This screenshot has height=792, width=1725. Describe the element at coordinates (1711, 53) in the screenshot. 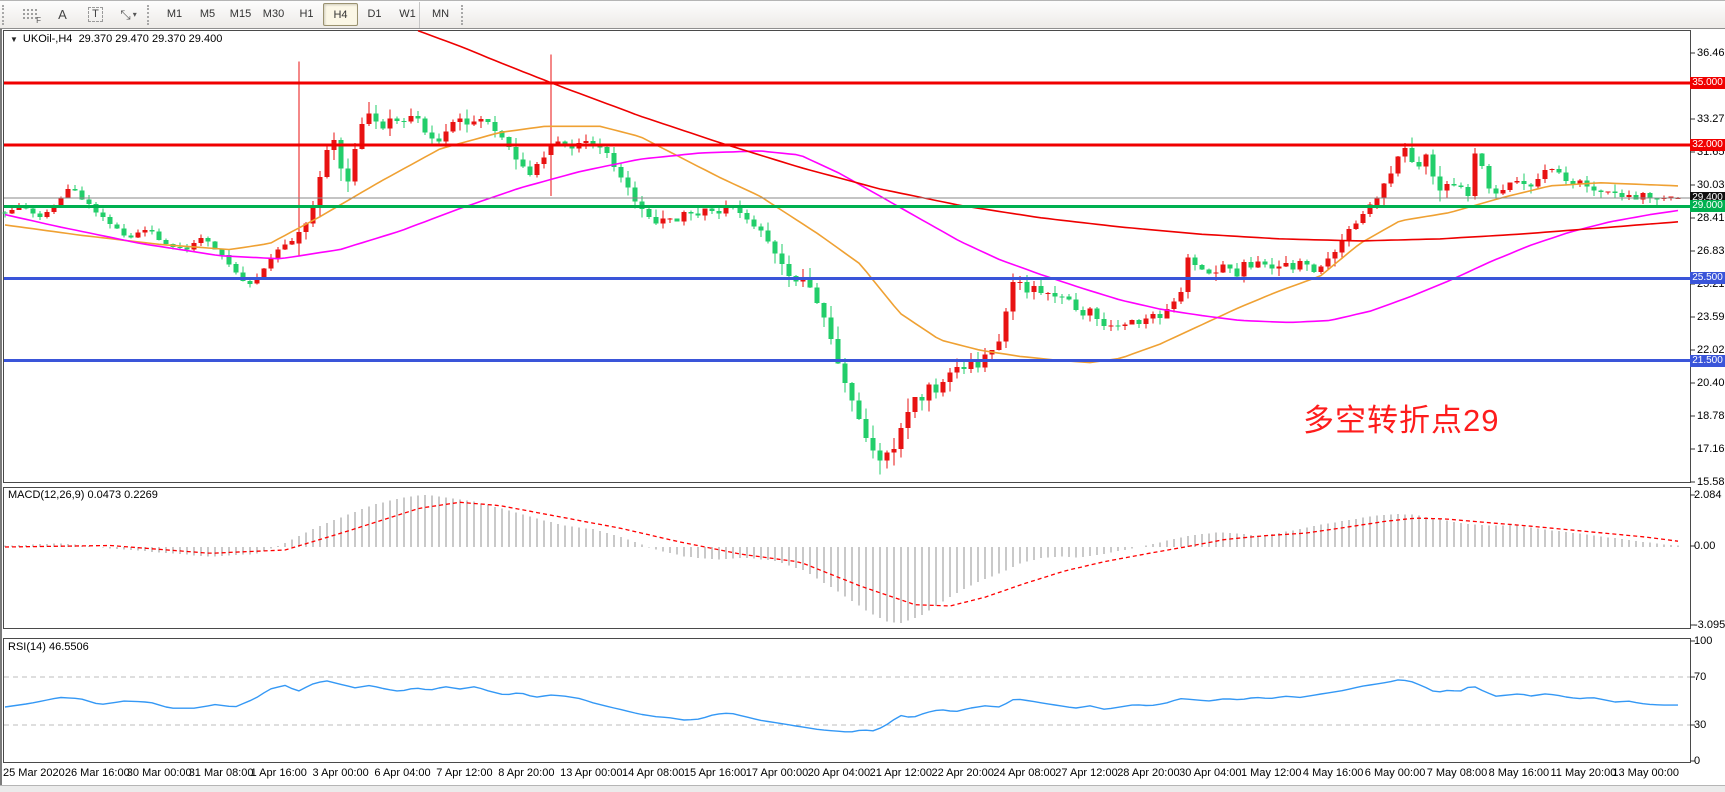

I see `price-axis-tick: 36.465` at that location.